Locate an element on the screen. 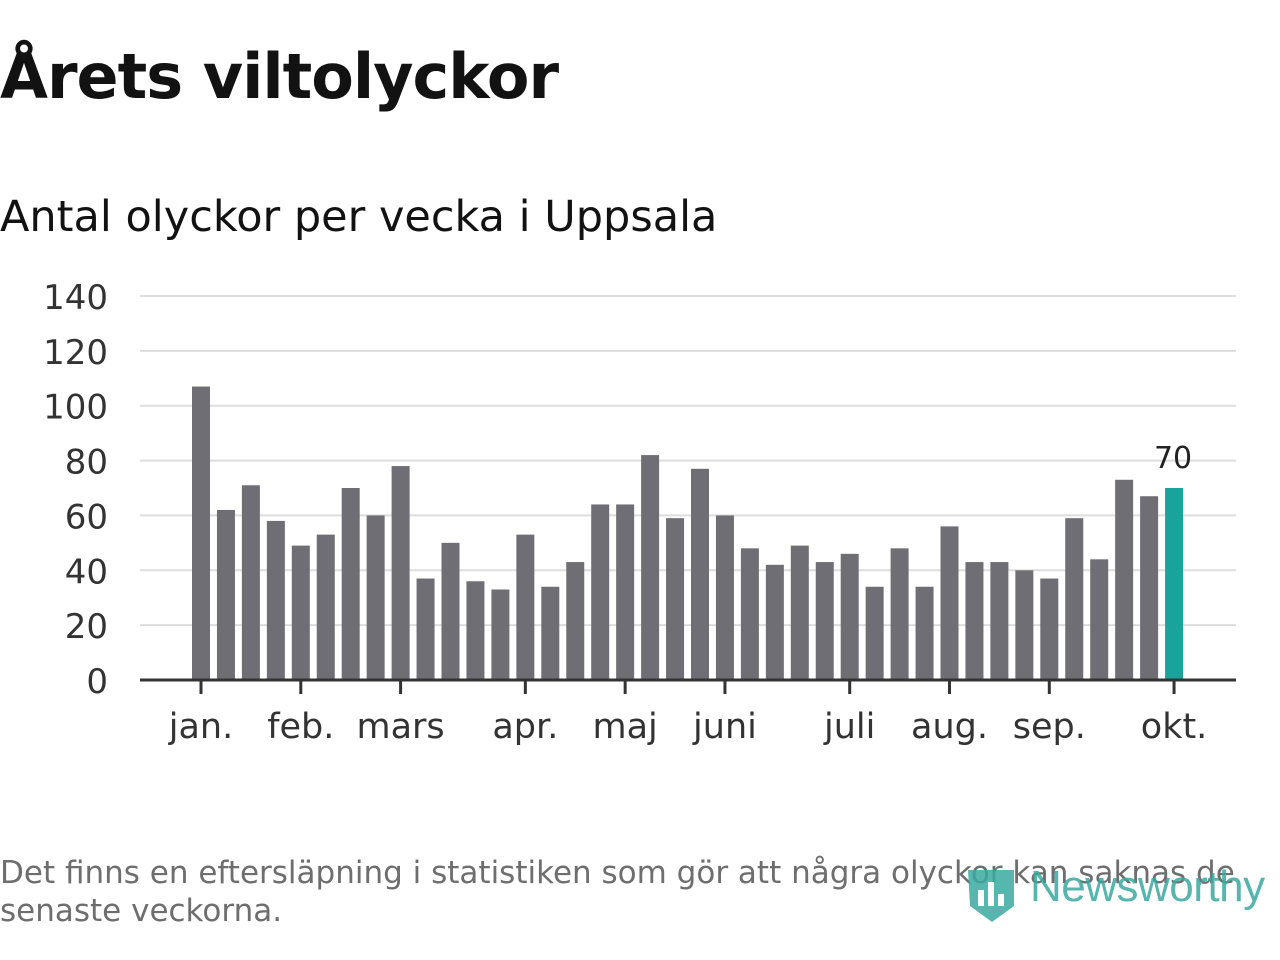 This screenshot has width=1280, height=960. y-axis: 0 20 40 60 80 100 120 140 is located at coordinates (75, 490).